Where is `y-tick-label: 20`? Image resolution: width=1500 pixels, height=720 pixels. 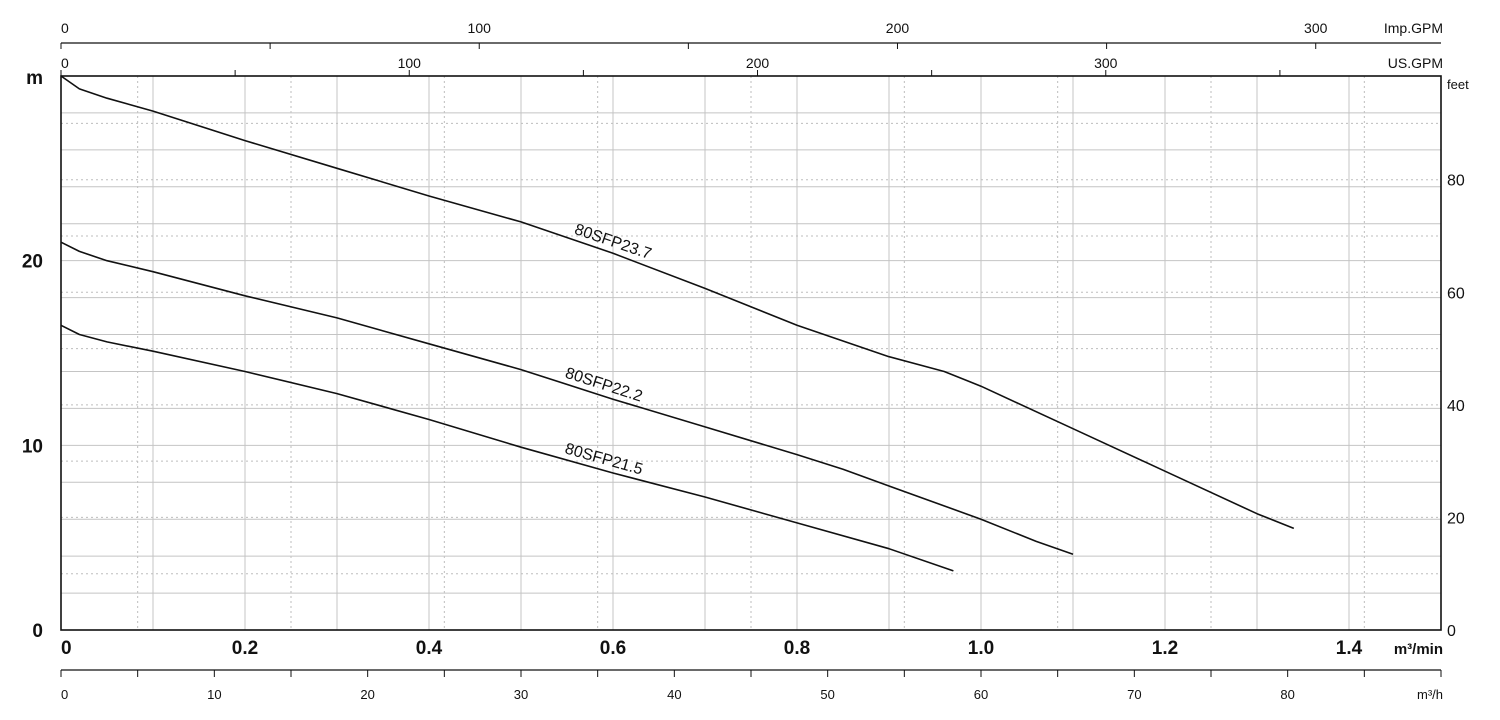 y-tick-label: 20 is located at coordinates (32, 262).